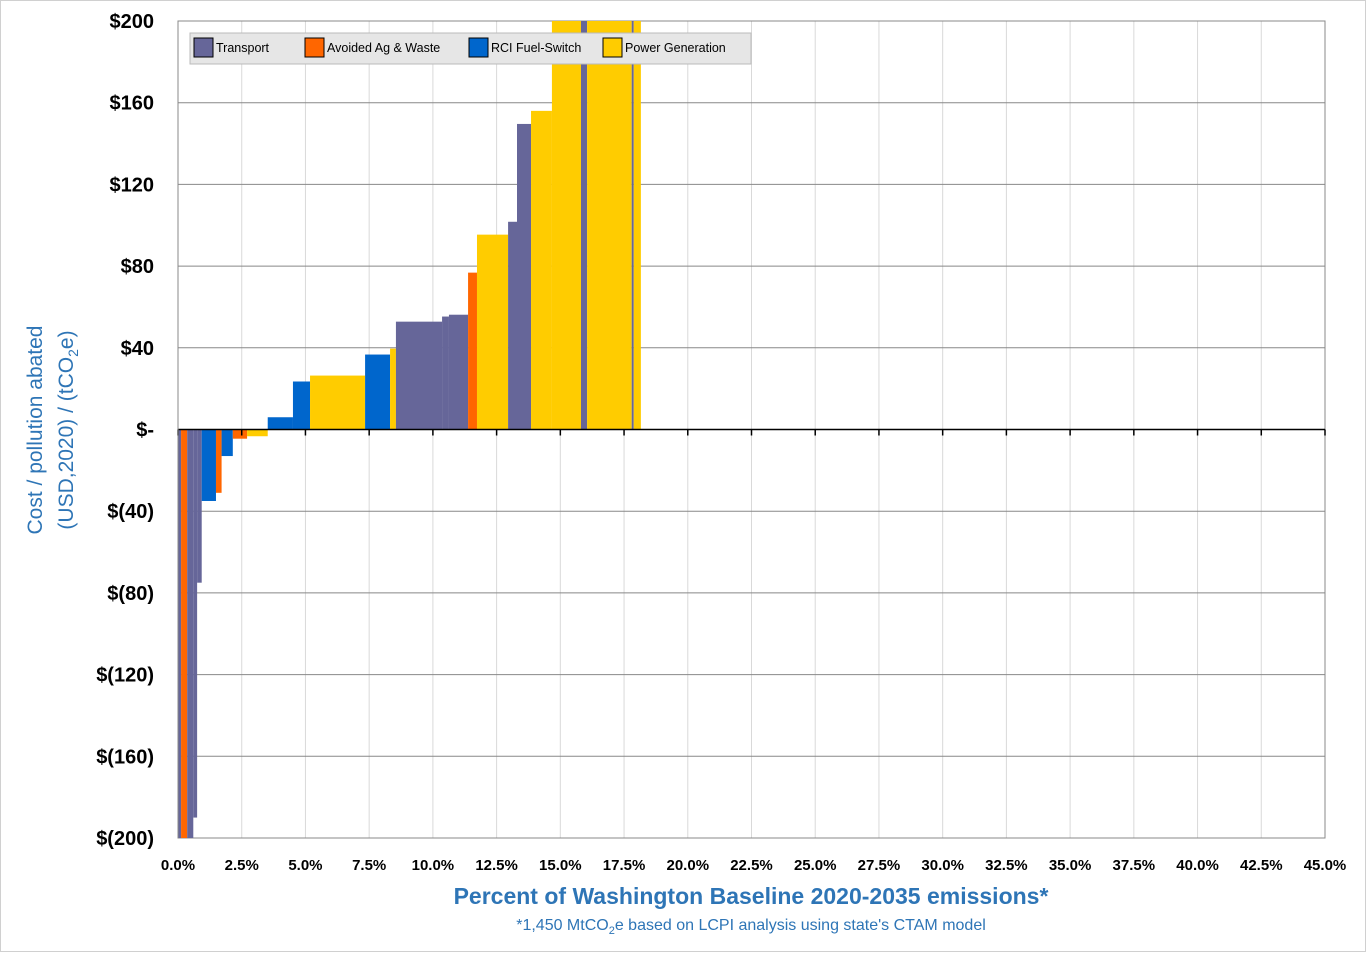  I want to click on x-tick-label: 5.0%, so click(305, 865).